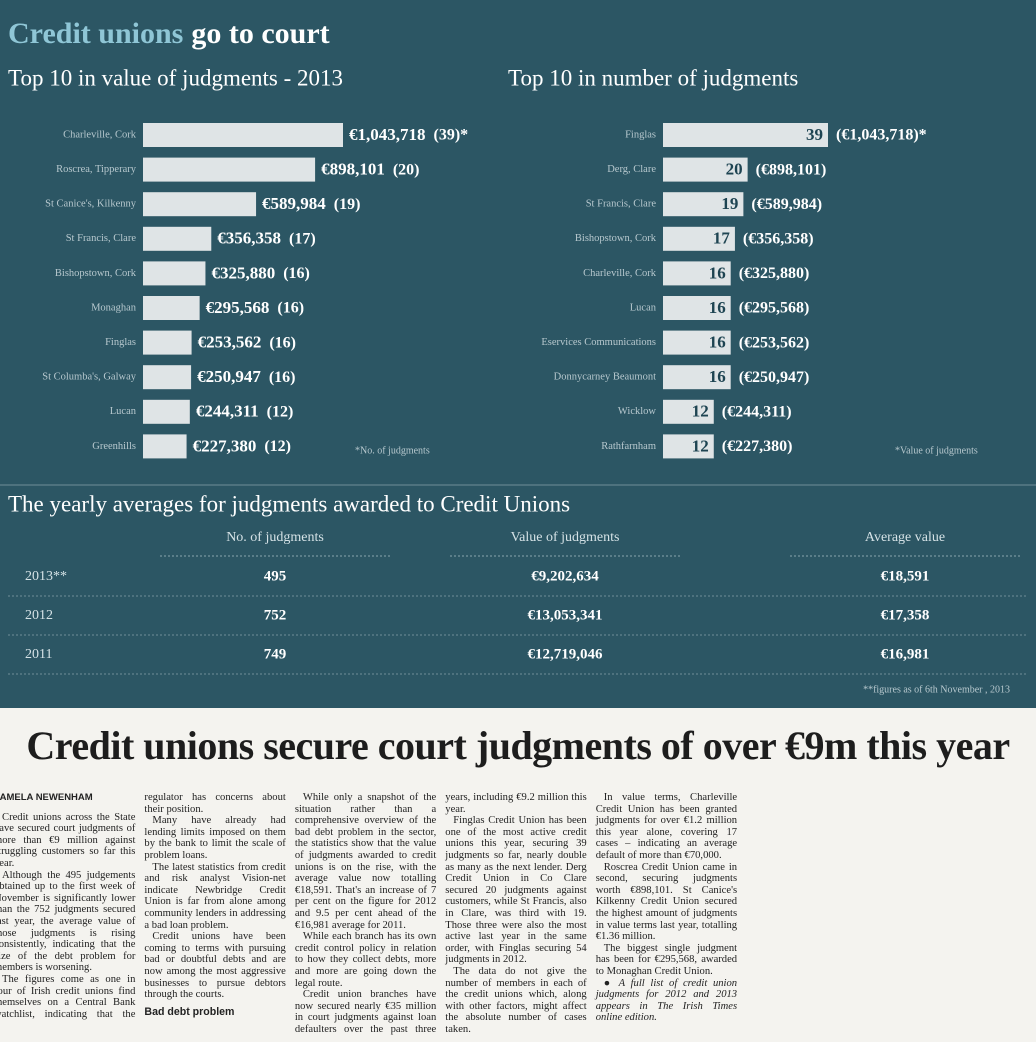 This screenshot has height=1042, width=1036. What do you see at coordinates (114, 446) in the screenshot?
I see `category-label: Greenhills` at bounding box center [114, 446].